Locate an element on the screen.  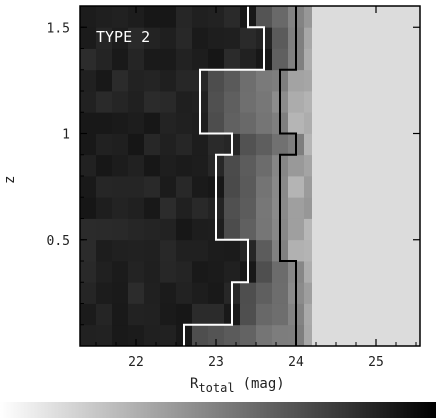
y-tick-label: 0.5 is located at coordinates (58, 241).